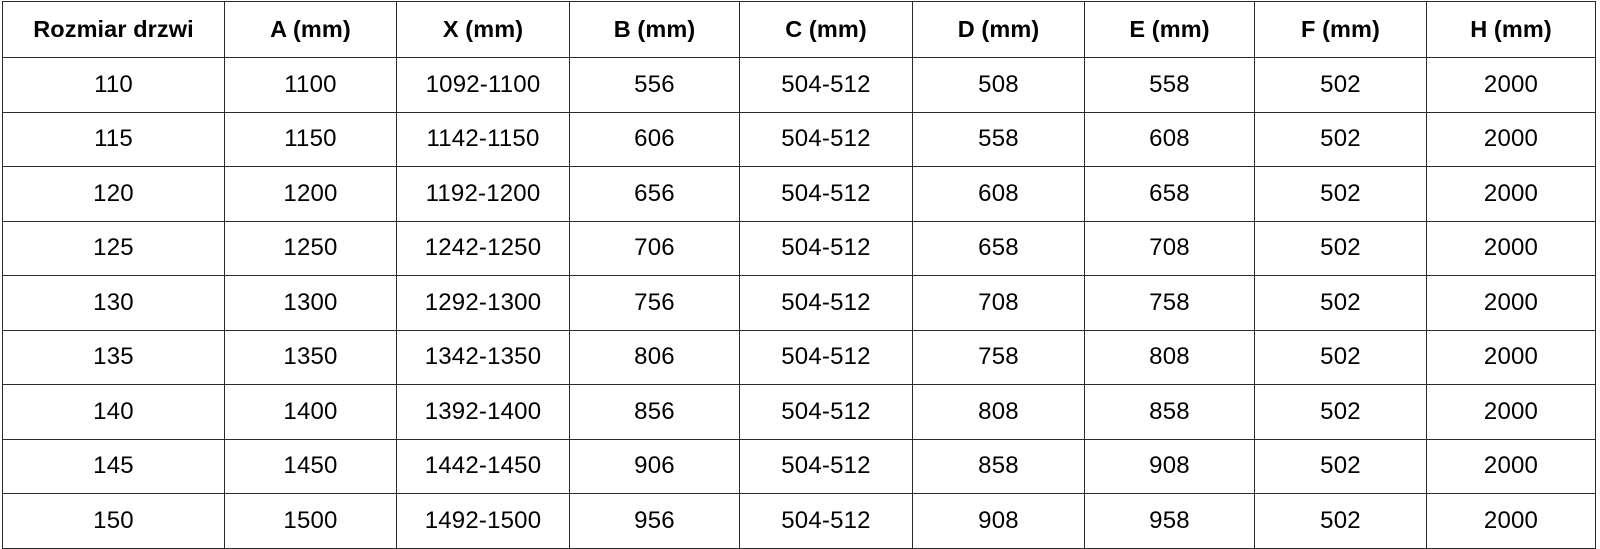  I want to click on column-header-d: D (mm), so click(998, 29).